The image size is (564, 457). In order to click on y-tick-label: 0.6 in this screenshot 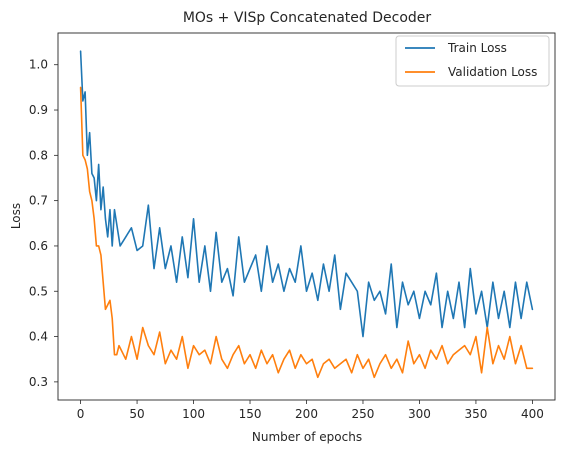, I will do `click(38, 246)`.